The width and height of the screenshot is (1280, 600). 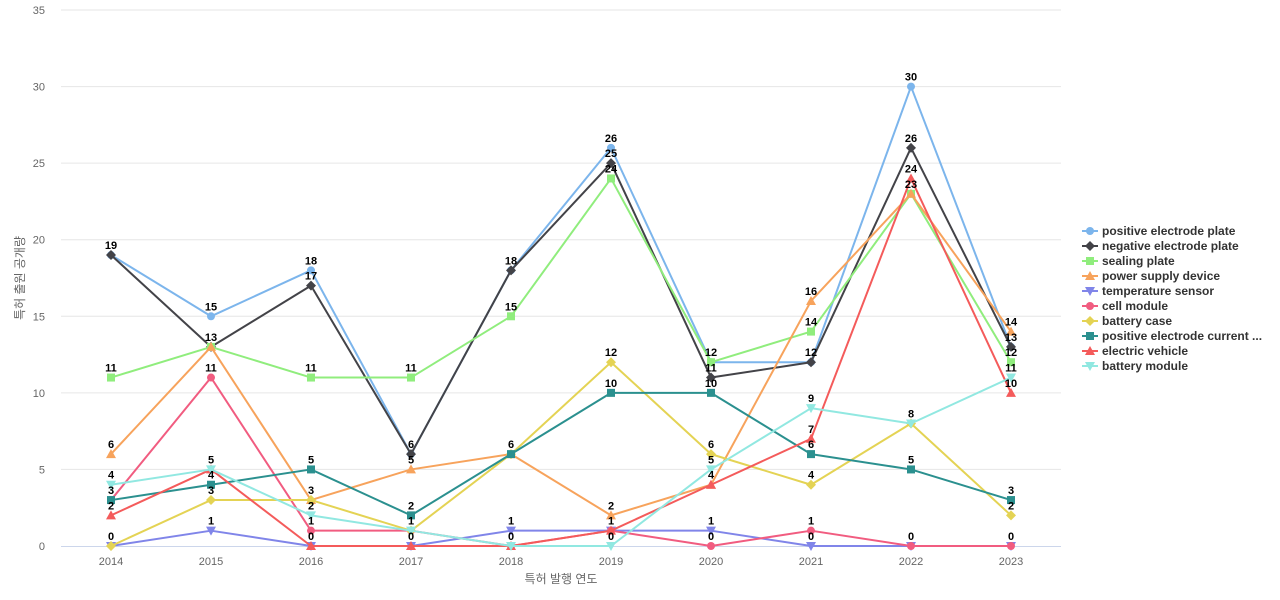 I want to click on x-tick-label: 2021, so click(x=811, y=562).